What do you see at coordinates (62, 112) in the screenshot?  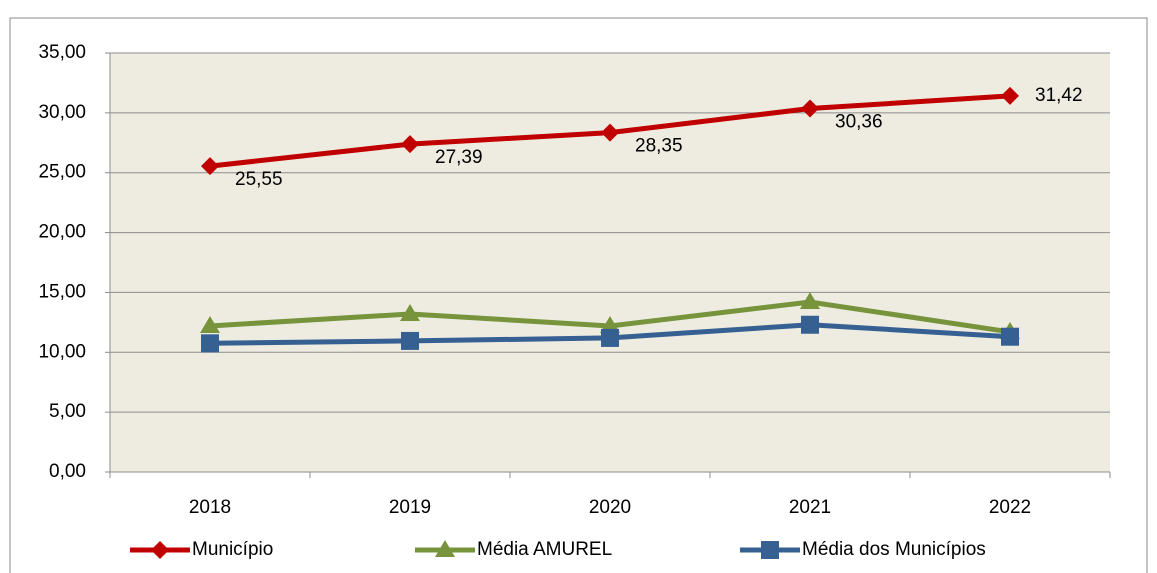 I see `y-tick-label: 30,00` at bounding box center [62, 112].